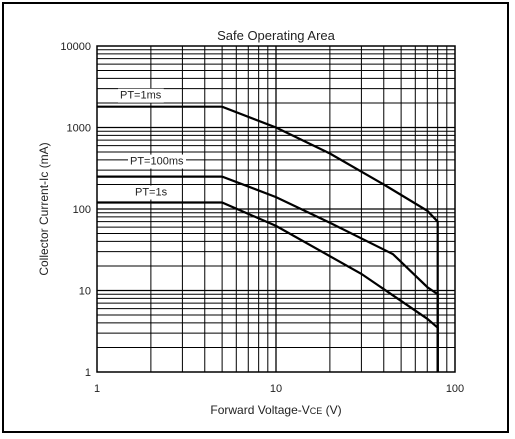 The width and height of the screenshot is (515, 439). Describe the element at coordinates (331, 410) in the screenshot. I see `x-axis-label-unit: (V)` at that location.